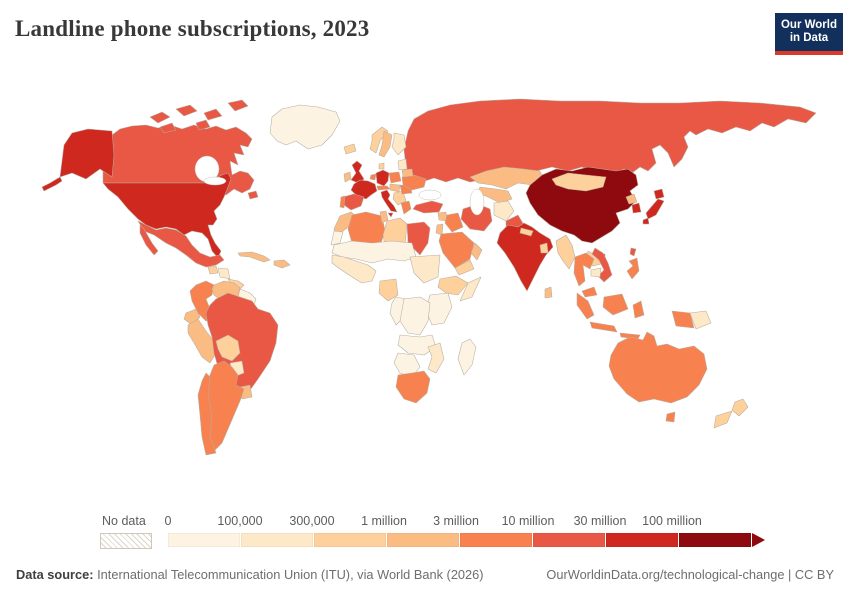 The width and height of the screenshot is (850, 600). Describe the element at coordinates (357, 172) in the screenshot. I see `country-uk` at that location.